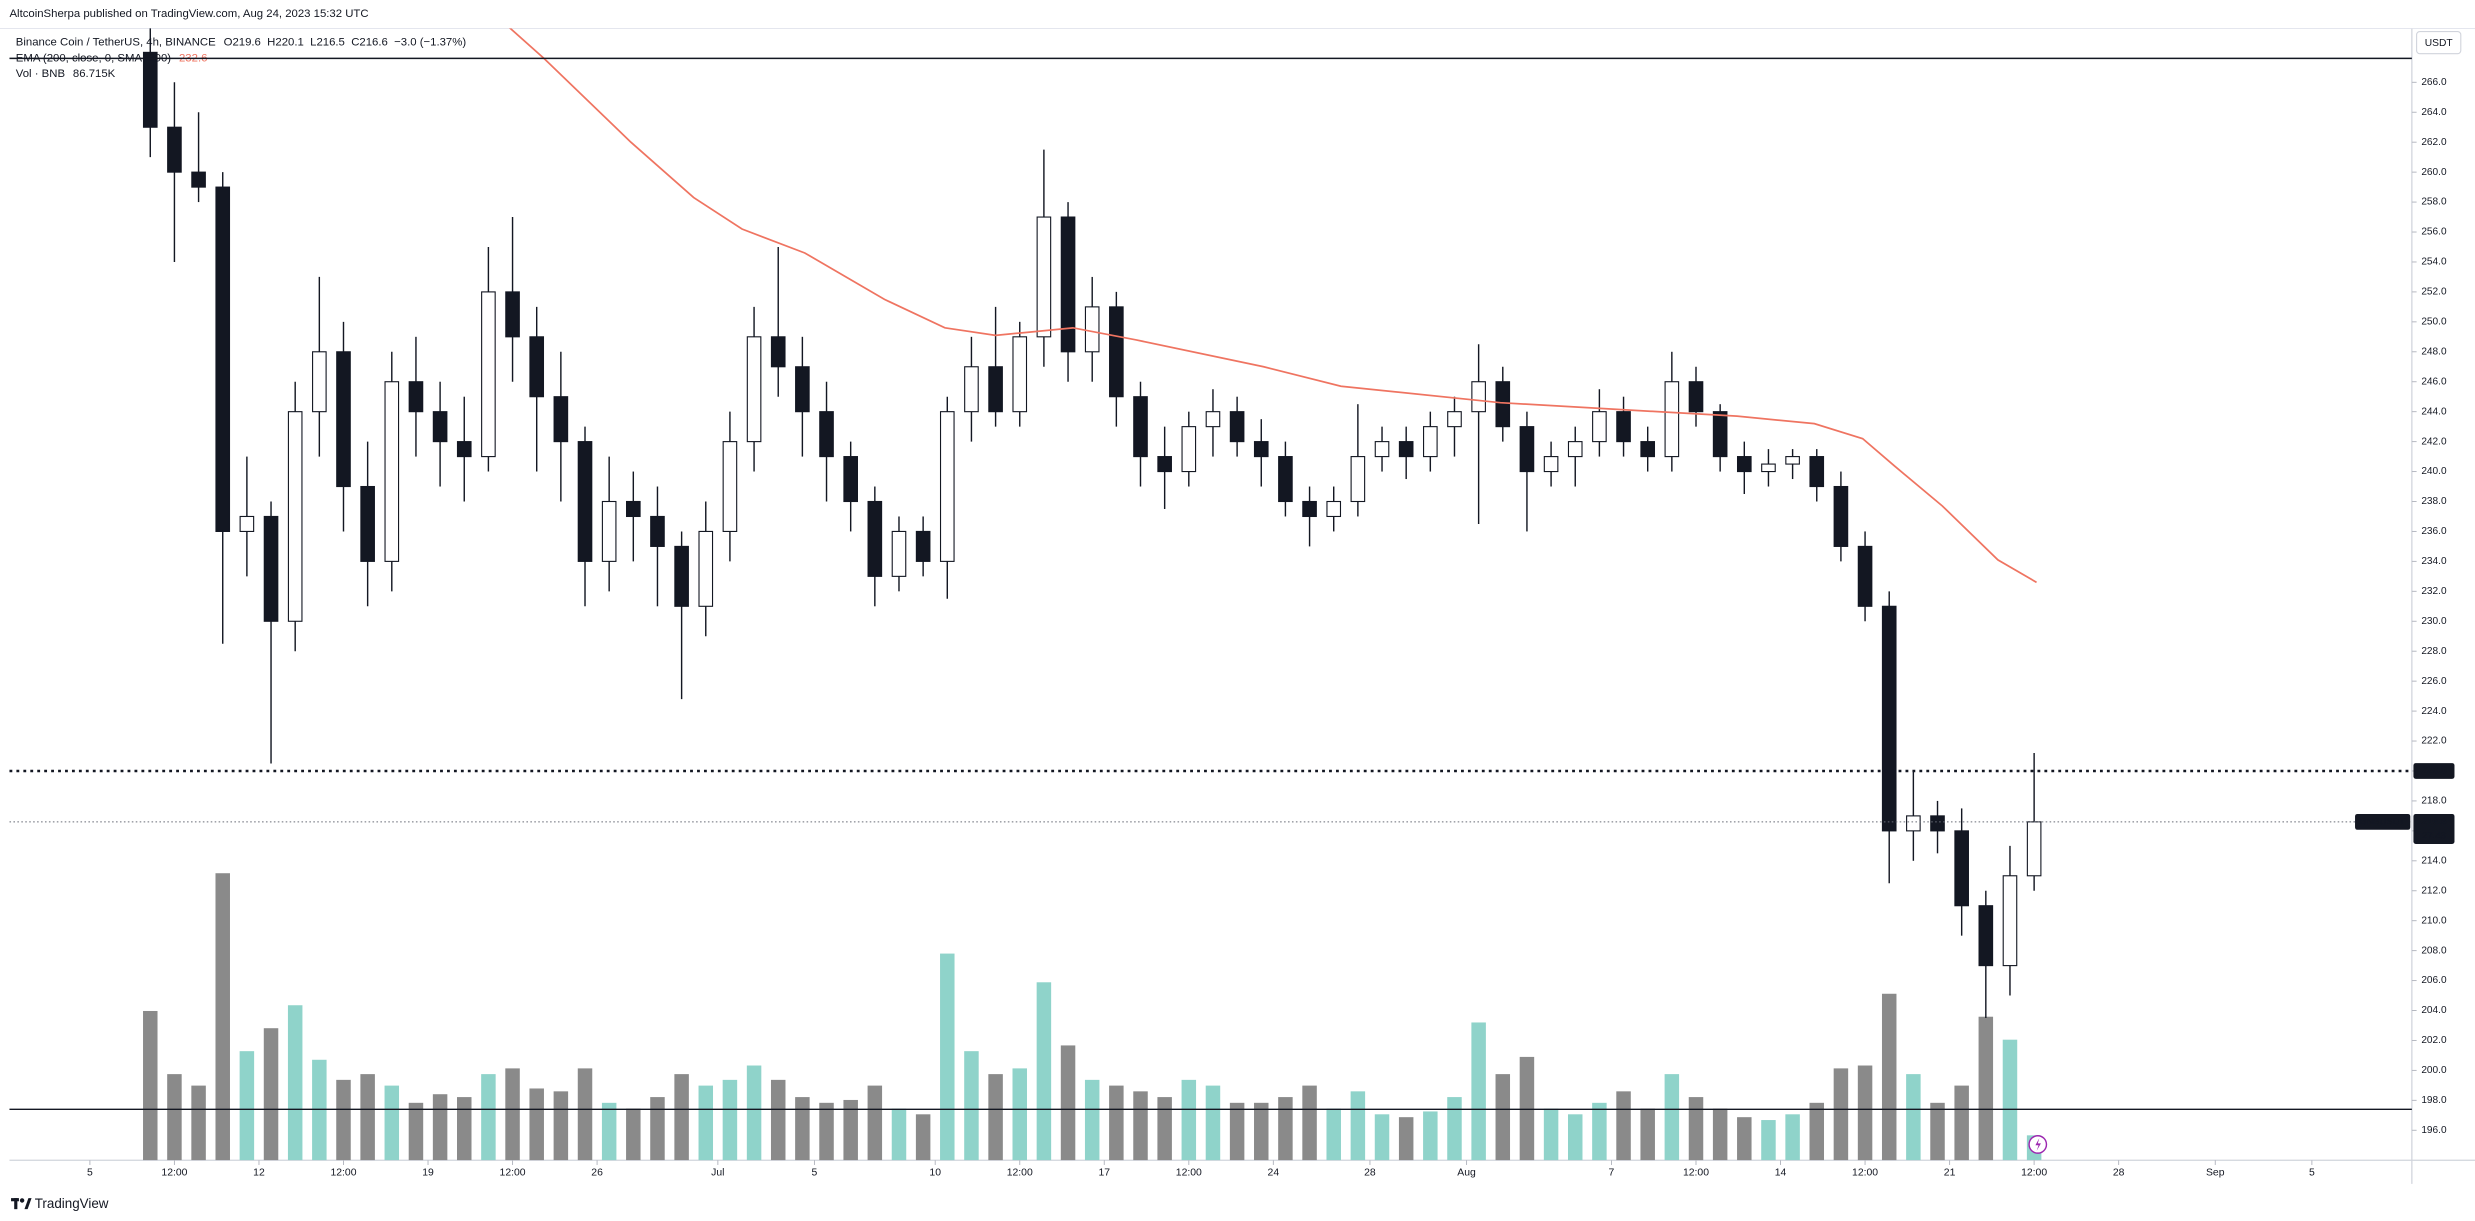  Describe the element at coordinates (2434, 411) in the screenshot. I see `y-tick-label: 244.0` at that location.